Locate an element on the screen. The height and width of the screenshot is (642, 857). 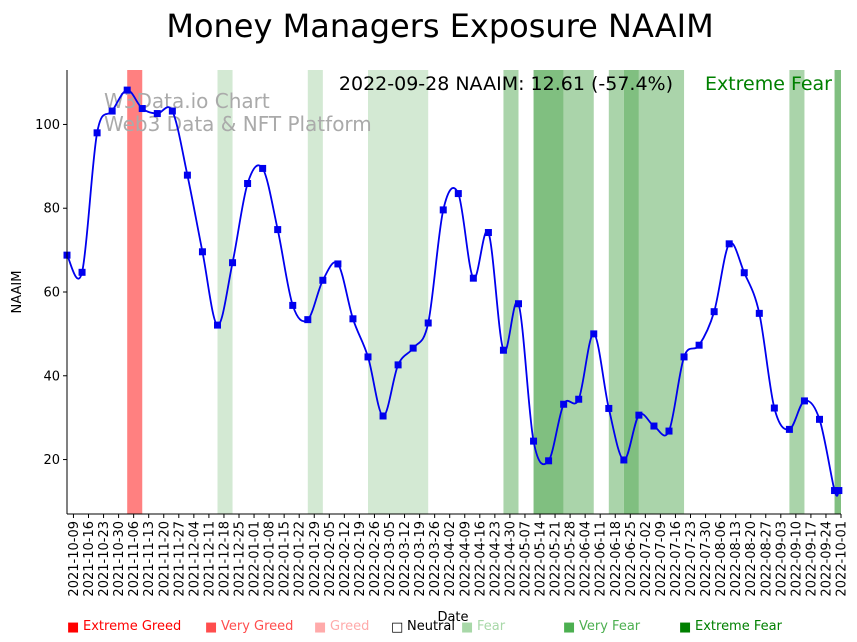
x-tick-label-20: 2022-02-26 is located at coordinates (375, 559).